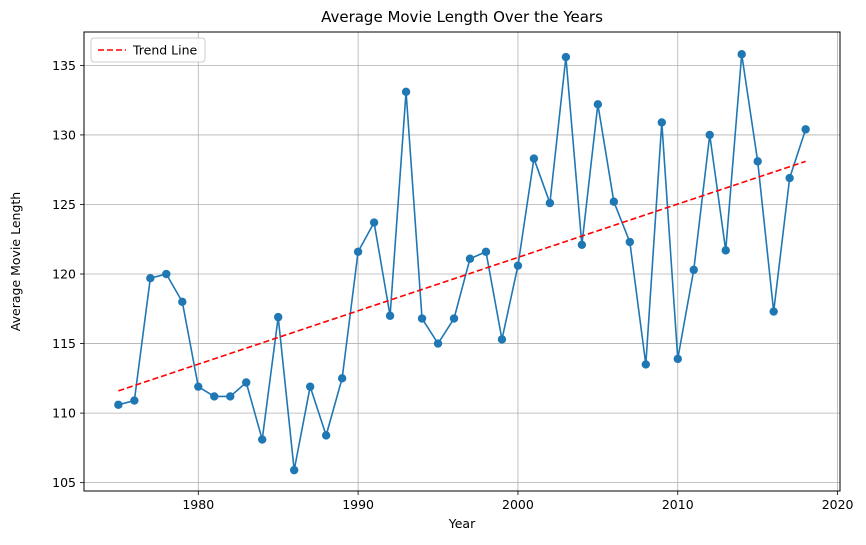  Describe the element at coordinates (134, 400) in the screenshot. I see `data-point-1976` at that location.